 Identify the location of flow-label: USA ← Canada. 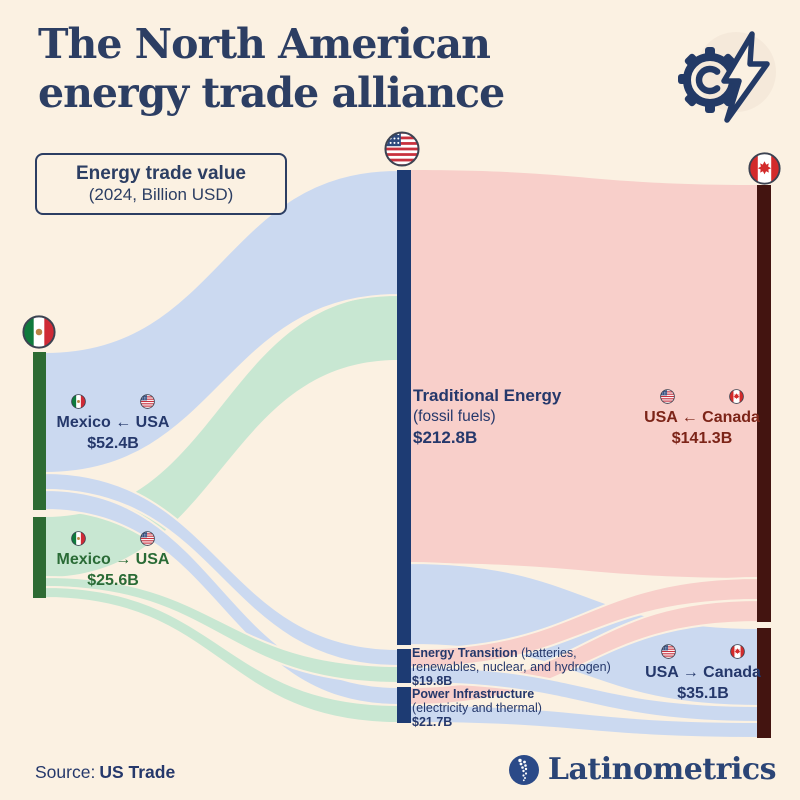
(702, 417).